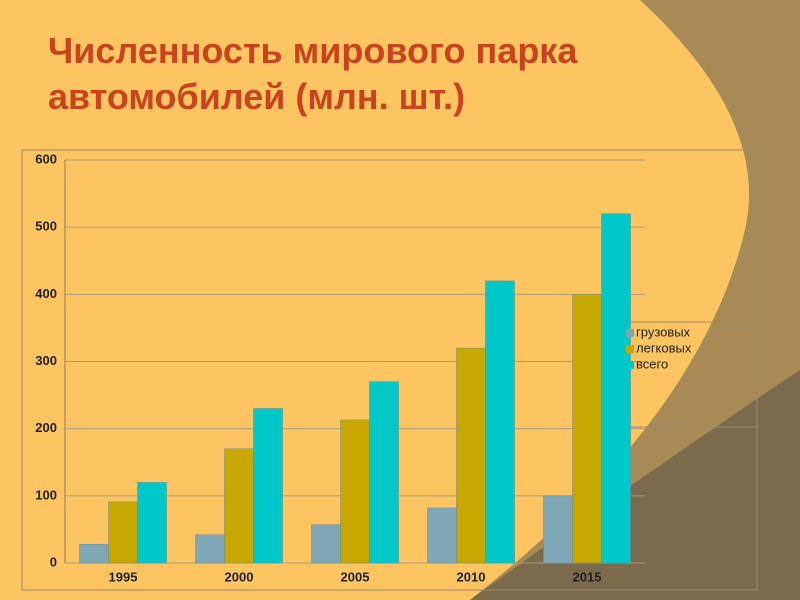  What do you see at coordinates (46, 427) in the screenshot?
I see `y-tick-label: 200` at bounding box center [46, 427].